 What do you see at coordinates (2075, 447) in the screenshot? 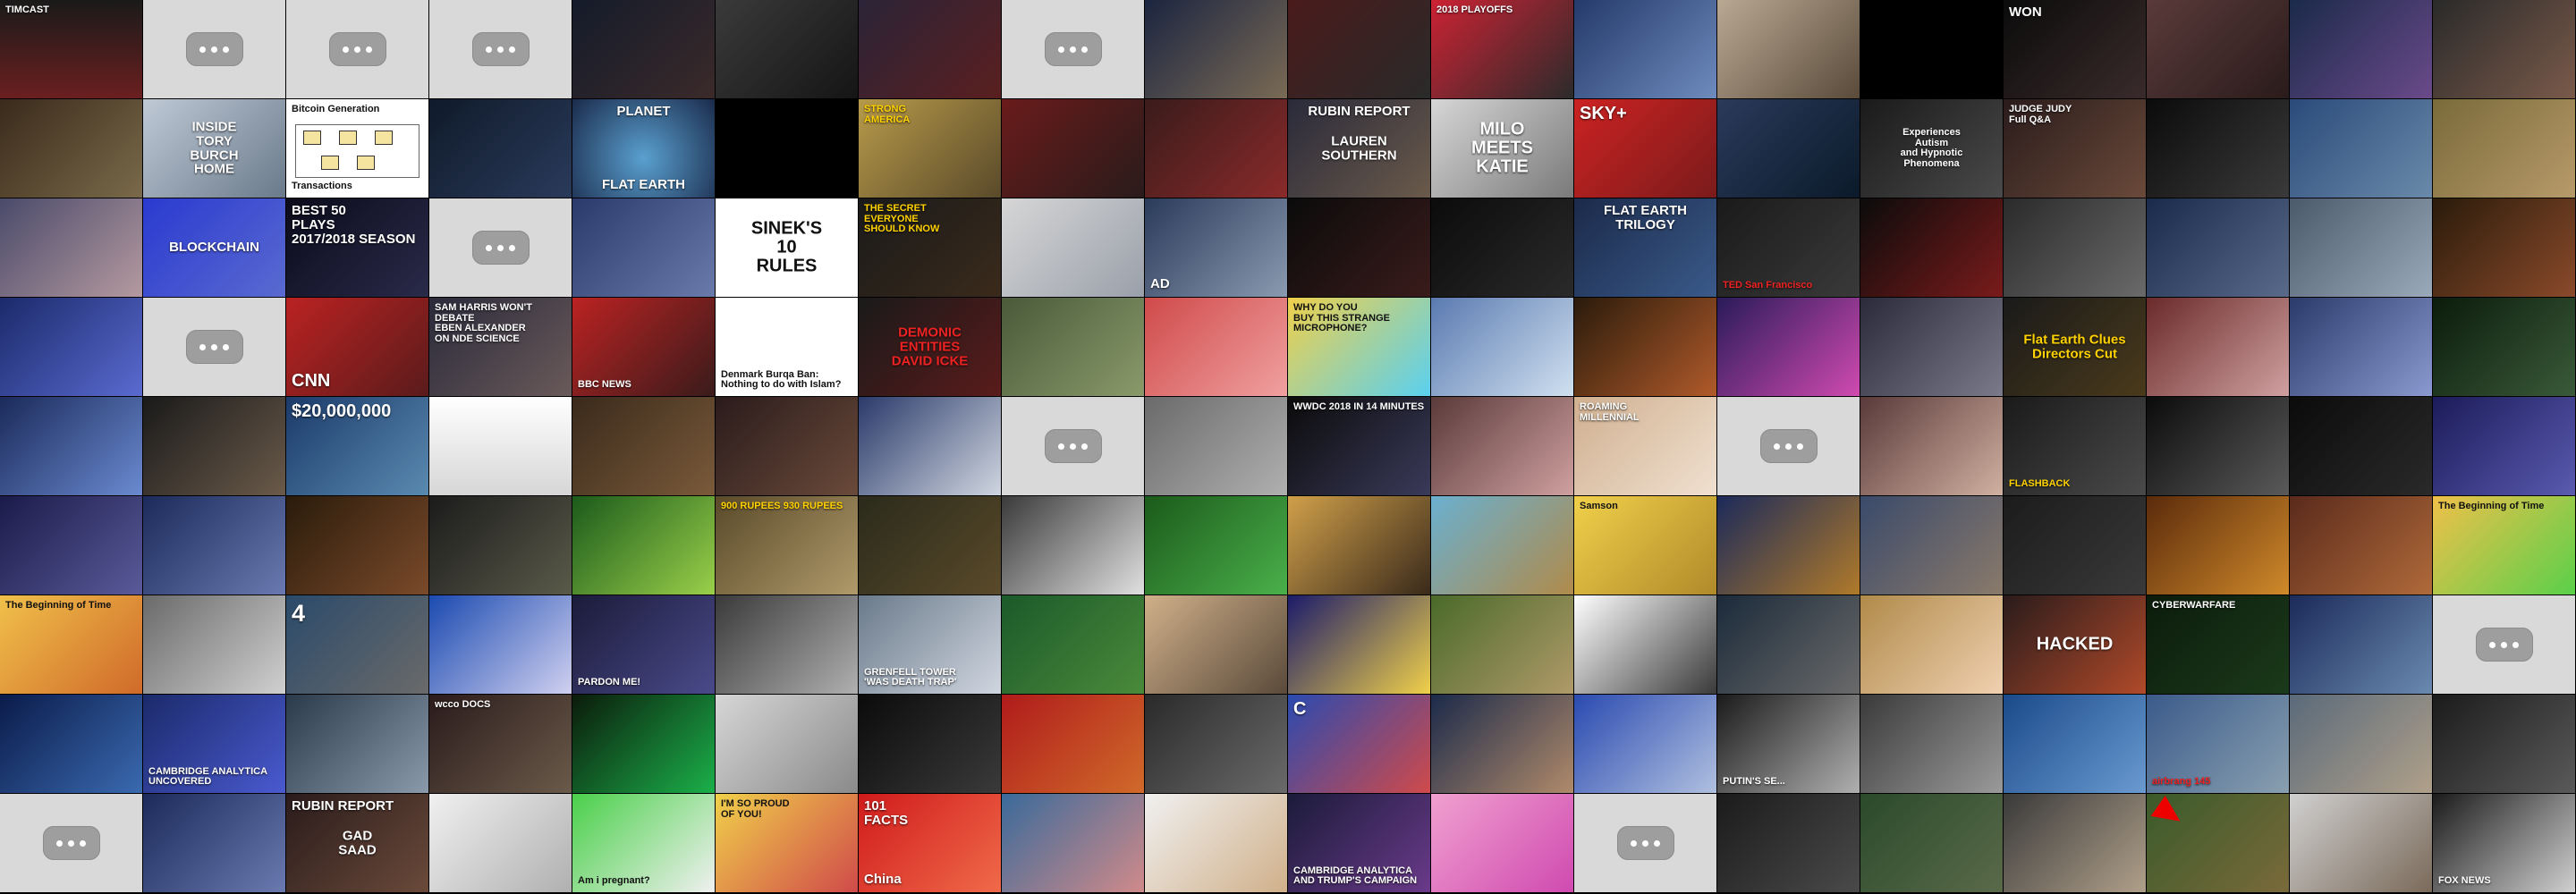
I see `video-thumbnail: FLASHBACK` at bounding box center [2075, 447].